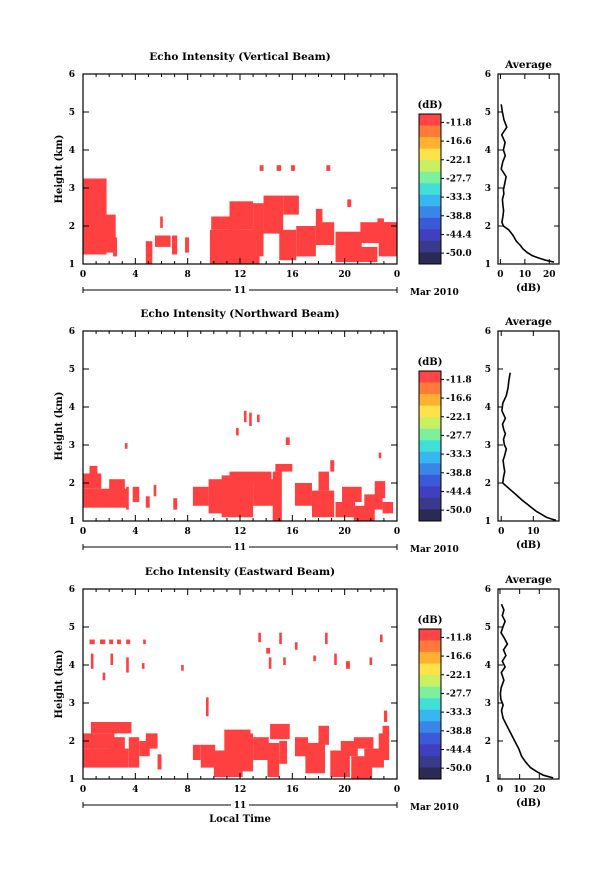 Image resolution: width=614 pixels, height=875 pixels. Describe the element at coordinates (519, 790) in the screenshot. I see `profile-x-tick-label: 10` at that location.